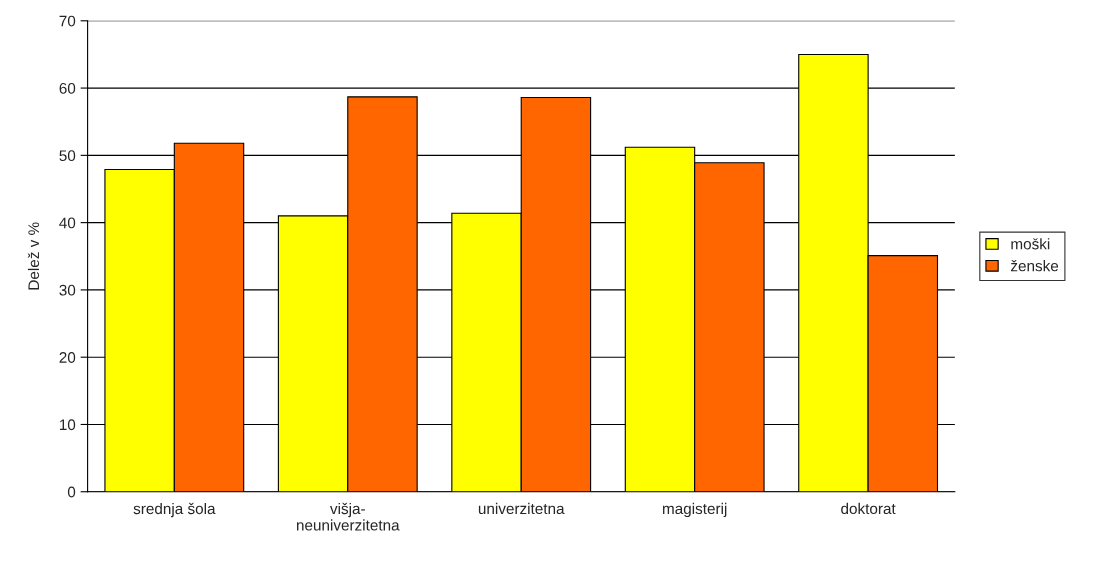 This screenshot has width=1095, height=562. Describe the element at coordinates (67, 156) in the screenshot. I see `y-tick-label: 50` at that location.